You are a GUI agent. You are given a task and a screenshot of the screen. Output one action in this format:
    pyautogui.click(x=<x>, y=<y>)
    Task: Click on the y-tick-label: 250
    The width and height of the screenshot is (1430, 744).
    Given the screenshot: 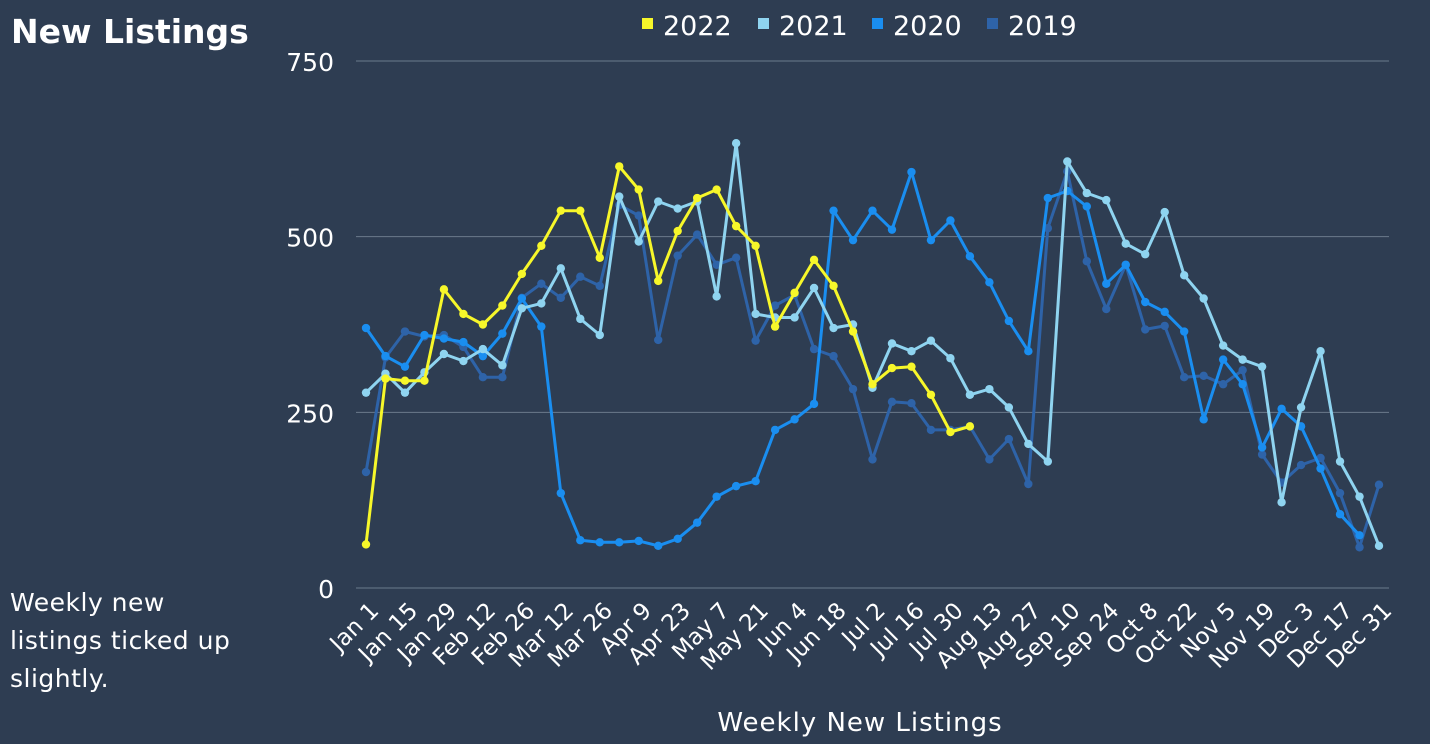 What is the action you would take?
    pyautogui.click(x=310, y=413)
    